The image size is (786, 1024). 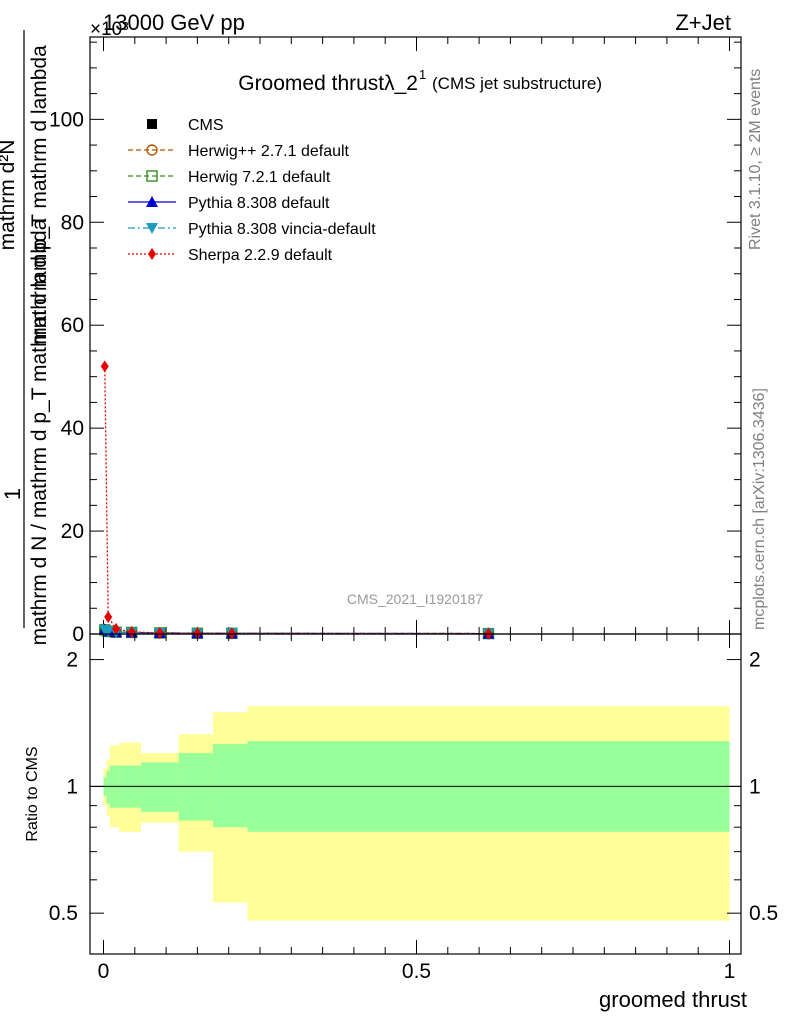 What do you see at coordinates (39, 195) in the screenshot?
I see `ylabel-upper2: mathrm d p_T mathrm d lambda` at bounding box center [39, 195].